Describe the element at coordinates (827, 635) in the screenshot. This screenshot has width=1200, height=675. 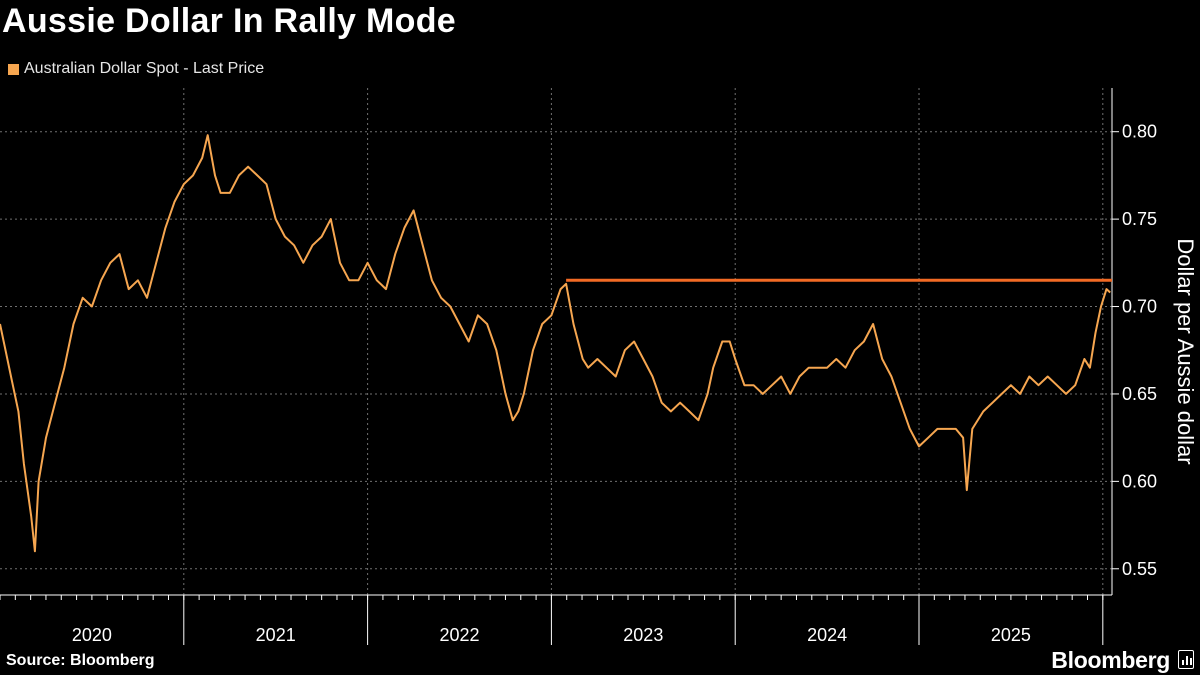
I see `x-tick-label: 2024` at that location.